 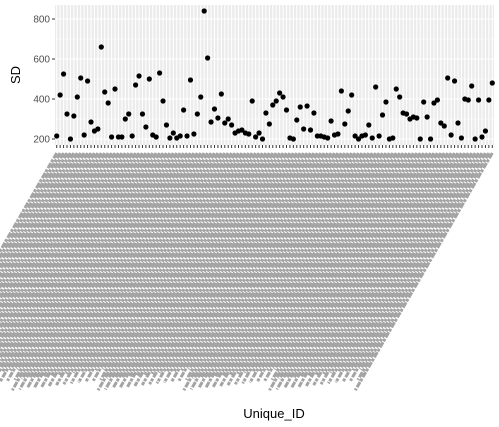 I want to click on y-tick-label: 200, so click(x=41, y=140).